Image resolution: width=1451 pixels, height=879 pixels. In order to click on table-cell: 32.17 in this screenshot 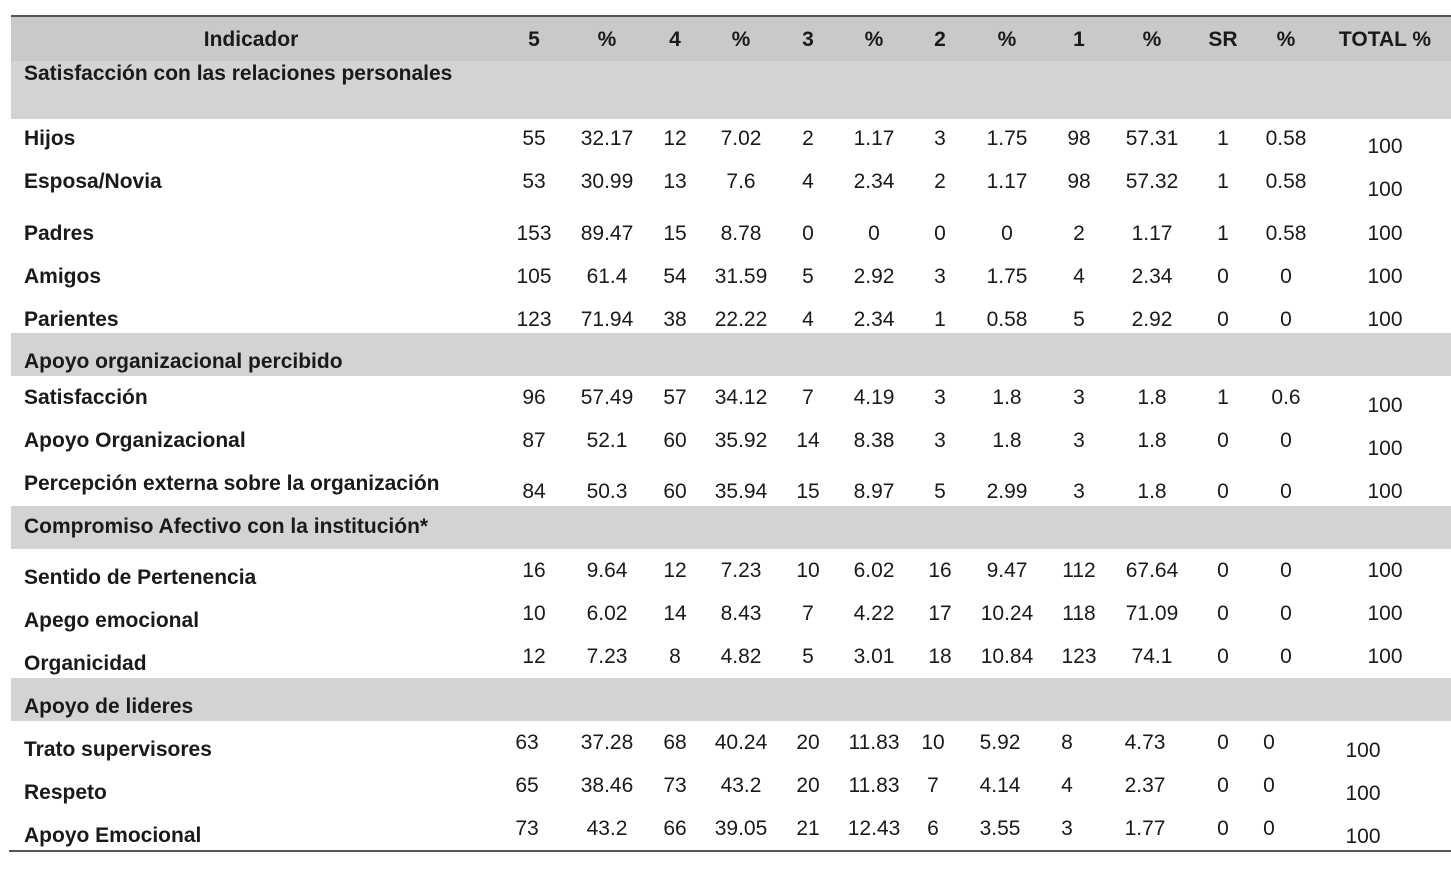, I will do `click(607, 138)`.